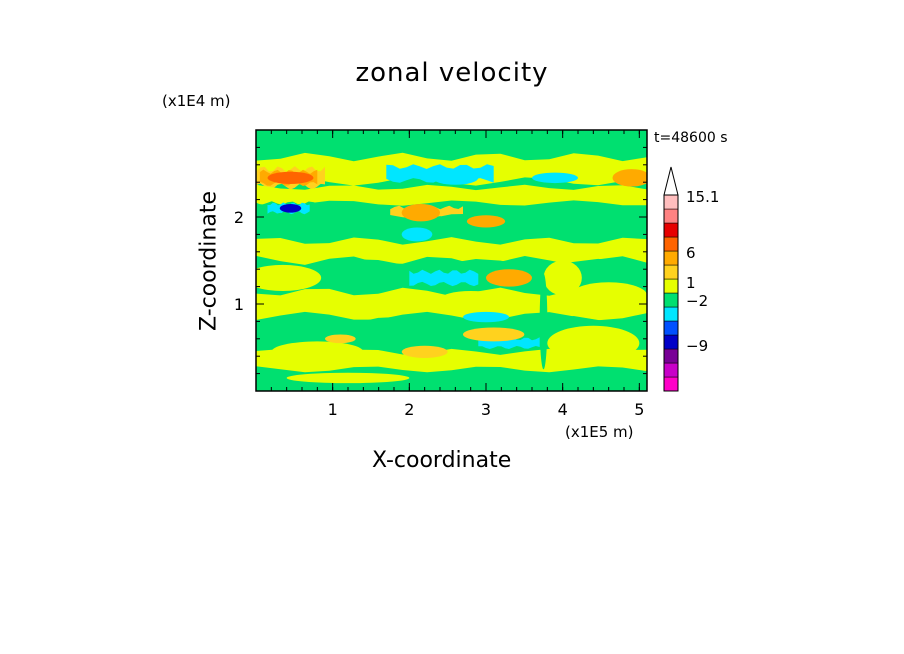  Describe the element at coordinates (691, 283) in the screenshot. I see `colorbar-label: 1` at that location.